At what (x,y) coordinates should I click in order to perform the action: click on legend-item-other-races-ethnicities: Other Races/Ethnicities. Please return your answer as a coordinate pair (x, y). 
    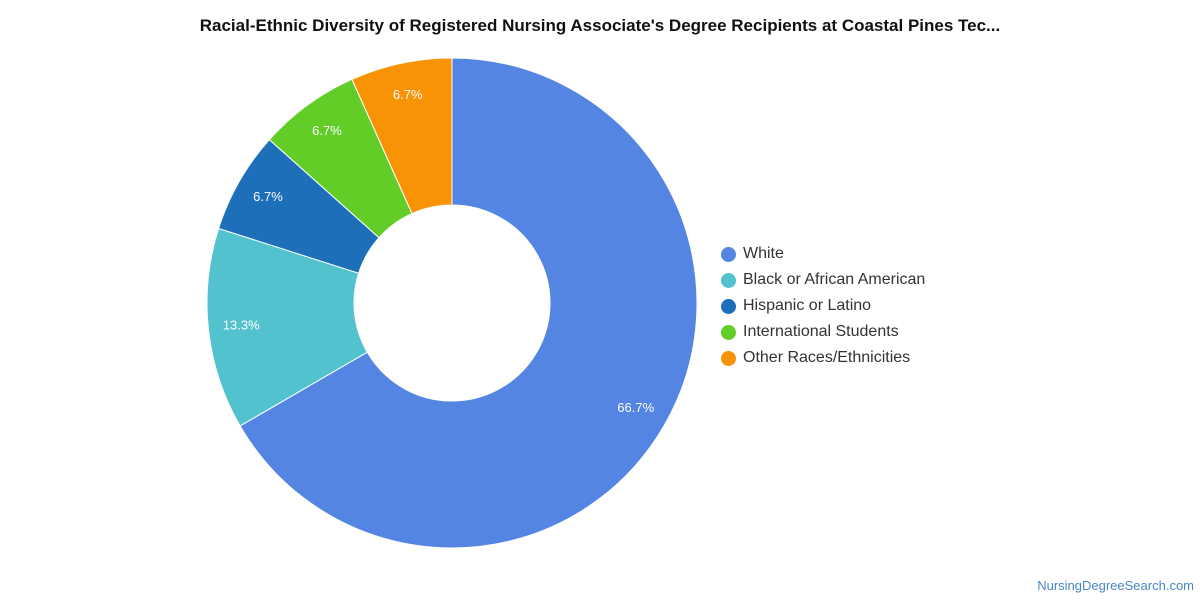
    Looking at the image, I should click on (823, 358).